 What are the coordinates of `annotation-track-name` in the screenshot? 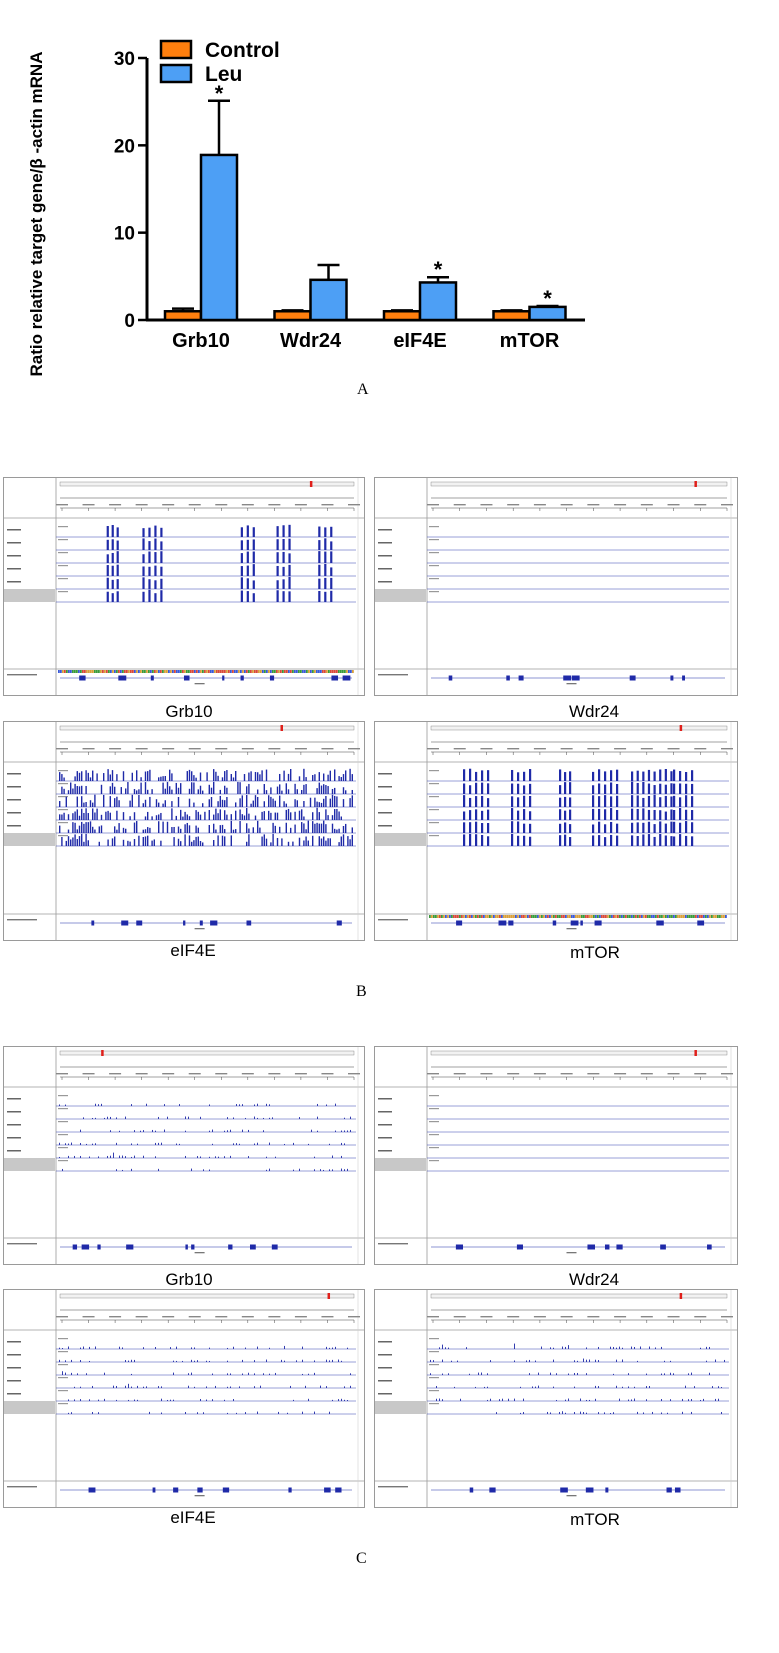 It's located at (393, 675).